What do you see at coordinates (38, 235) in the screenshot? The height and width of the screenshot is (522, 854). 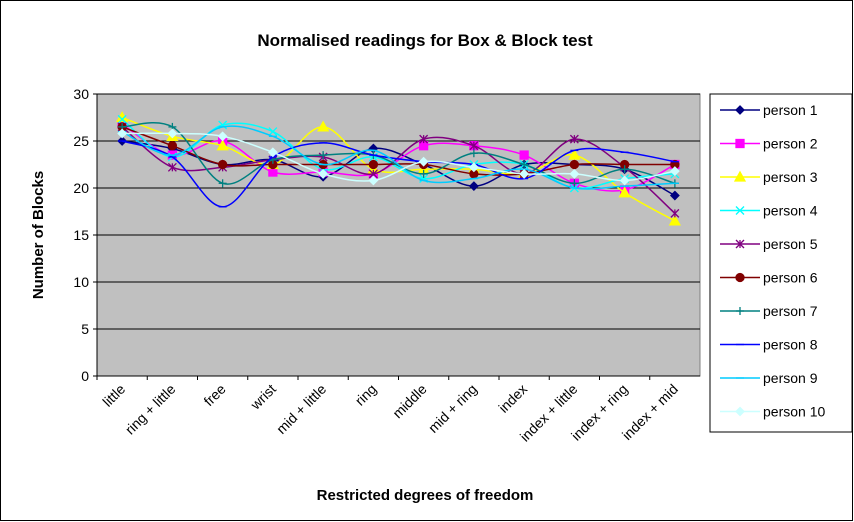 I see `y-axis-title: Number of Blocks` at bounding box center [38, 235].